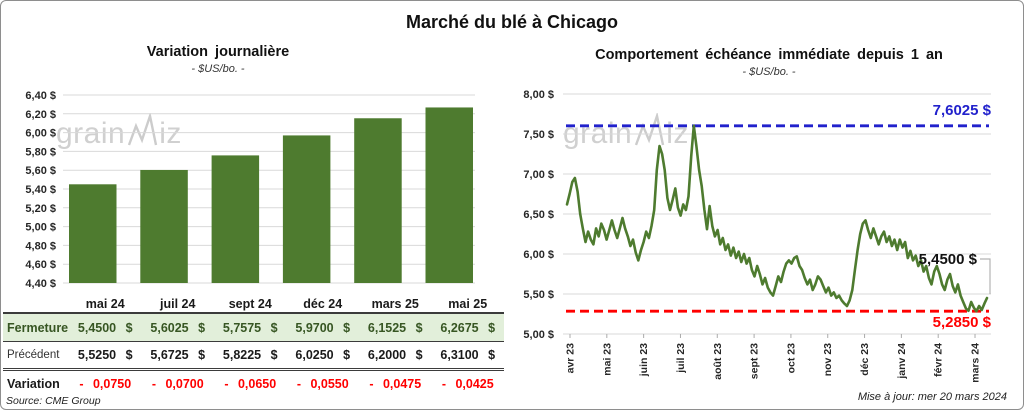  I want to click on bar-y-tick-label: 4,60 $, so click(40, 265).